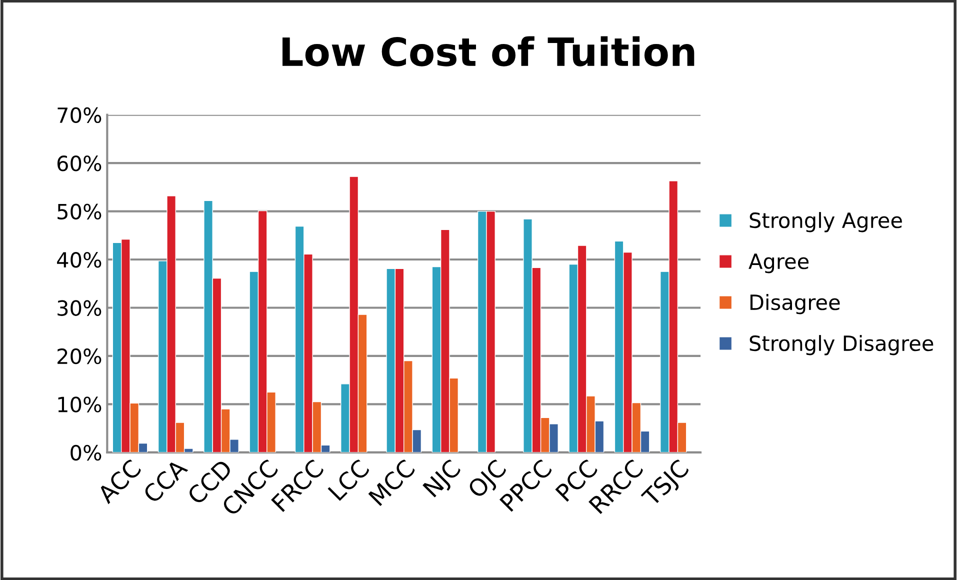  Describe the element at coordinates (80, 404) in the screenshot. I see `y-tick-label: 10%` at that location.